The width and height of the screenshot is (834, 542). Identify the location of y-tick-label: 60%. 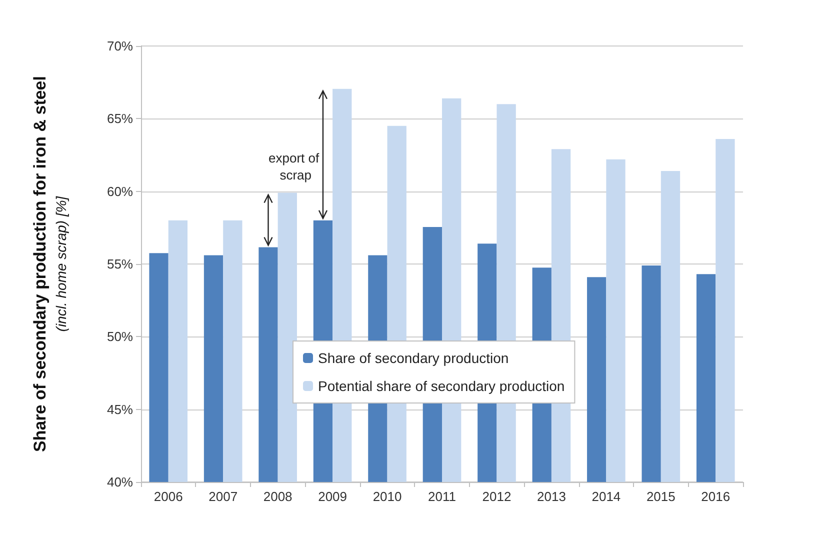
(120, 191).